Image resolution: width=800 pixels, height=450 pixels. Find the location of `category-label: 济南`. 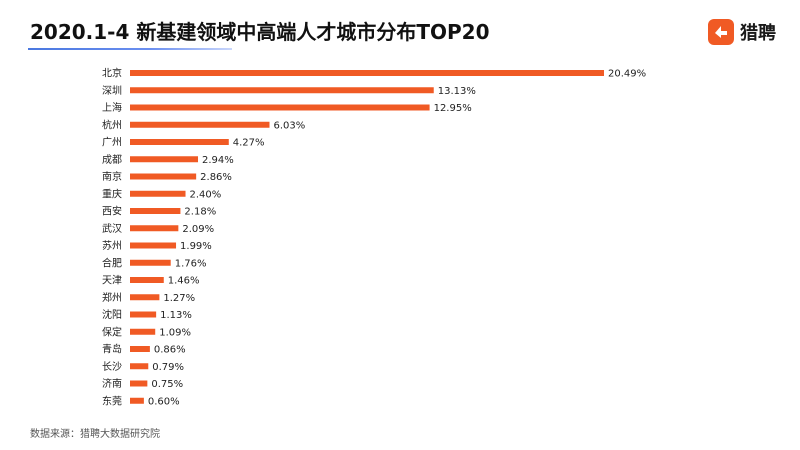

category-label: 济南 is located at coordinates (112, 383).